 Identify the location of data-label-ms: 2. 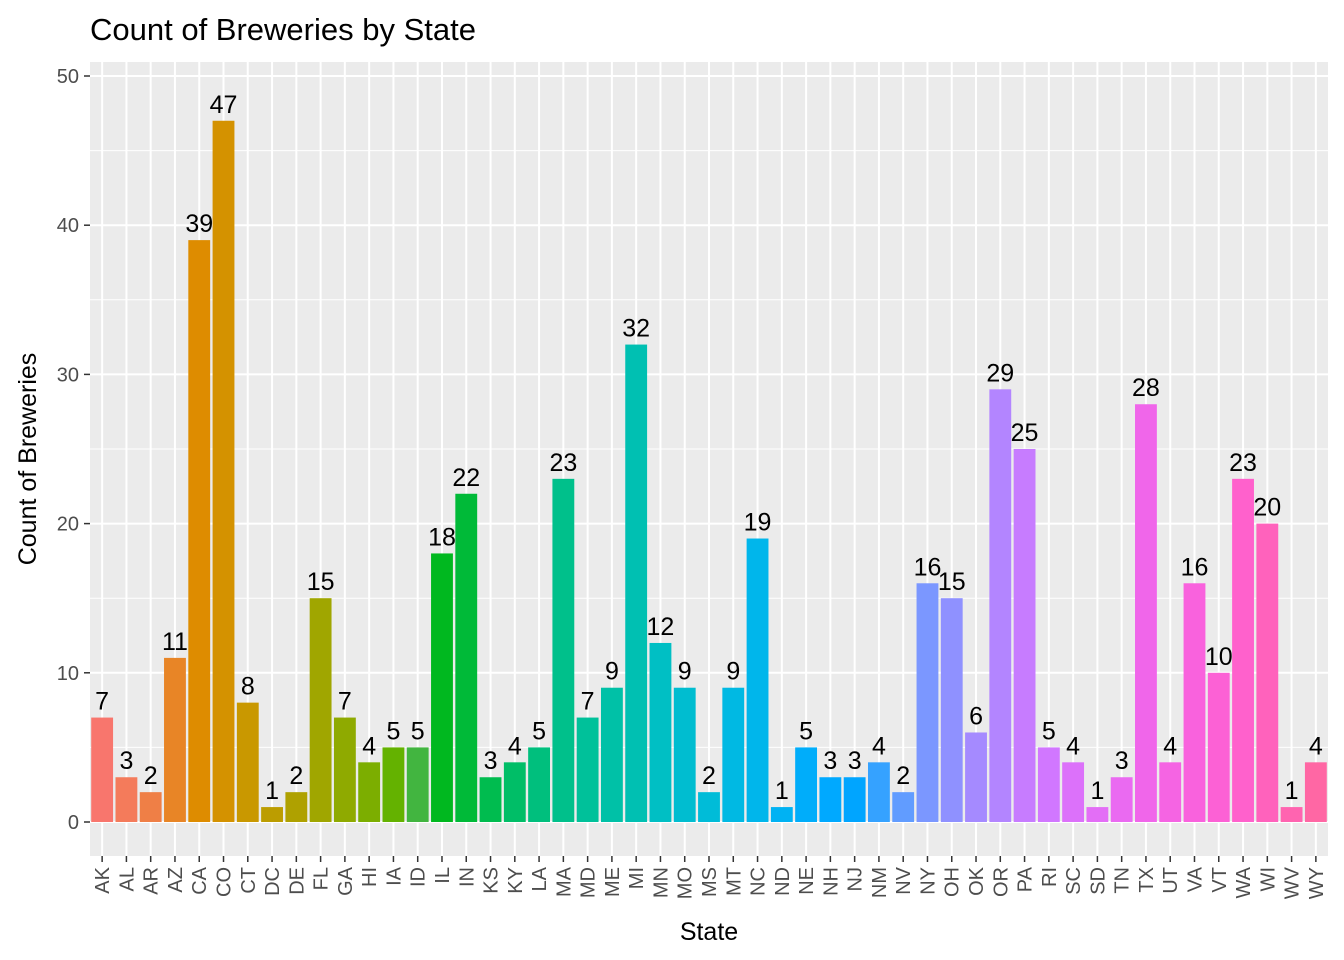
(709, 776).